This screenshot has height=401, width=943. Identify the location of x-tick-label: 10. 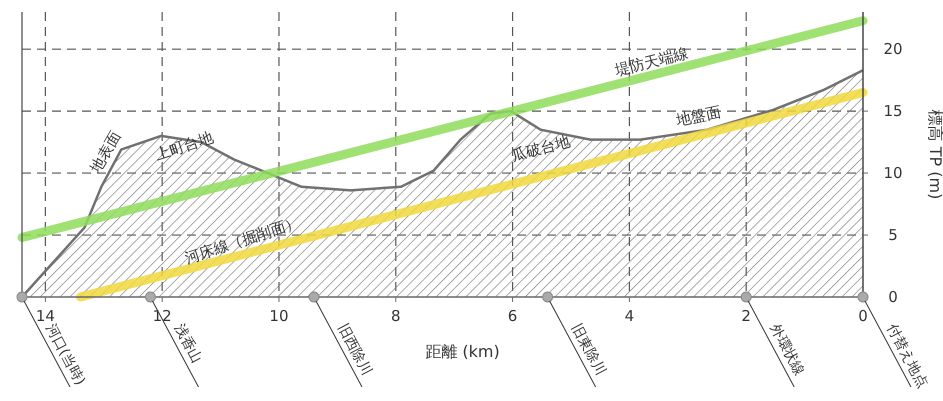
(279, 316).